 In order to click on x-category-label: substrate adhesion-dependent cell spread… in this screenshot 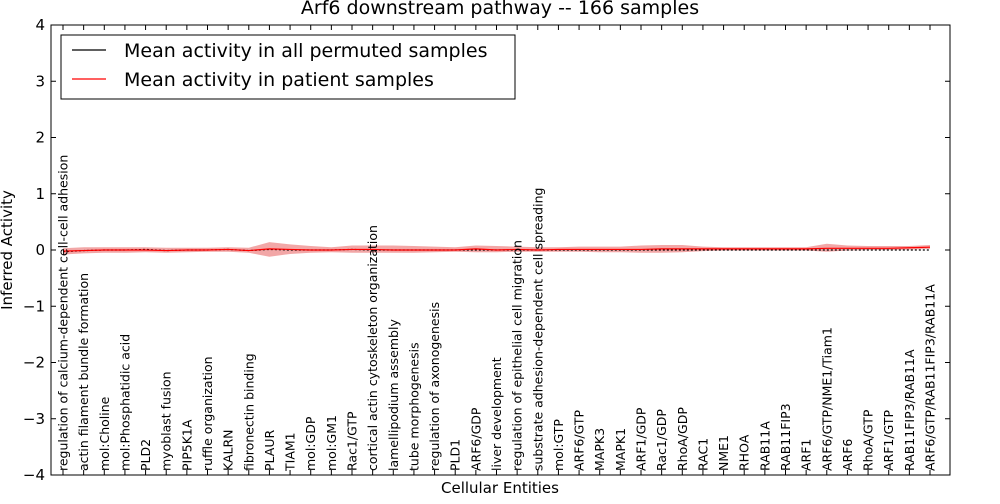, I will do `click(537, 329)`.